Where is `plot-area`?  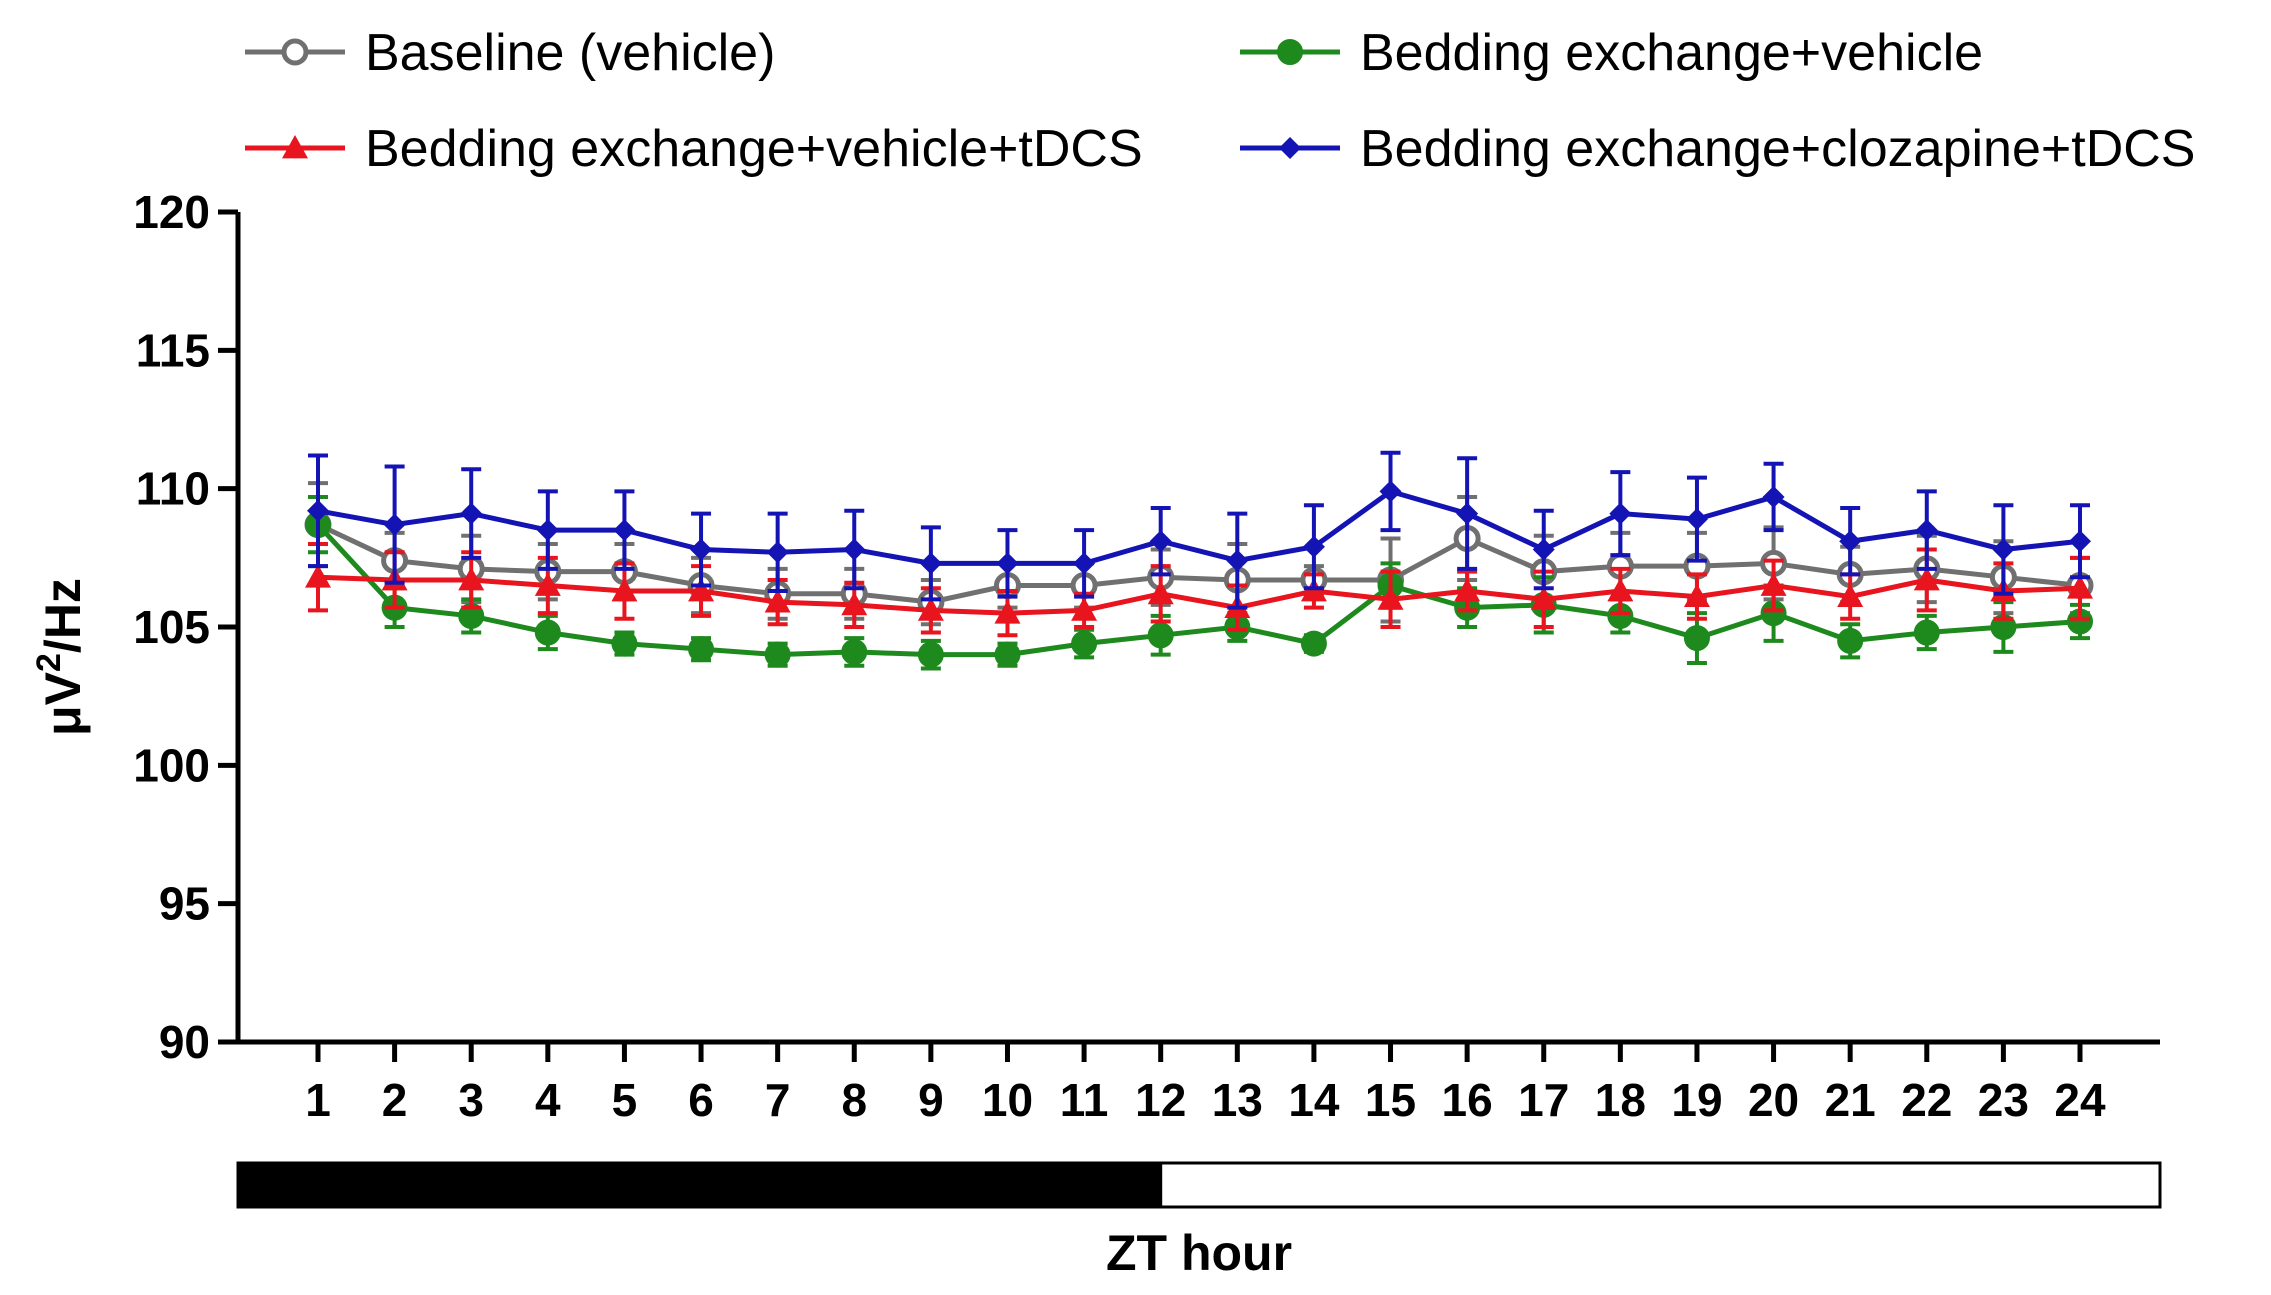
plot-area is located at coordinates (1199, 560).